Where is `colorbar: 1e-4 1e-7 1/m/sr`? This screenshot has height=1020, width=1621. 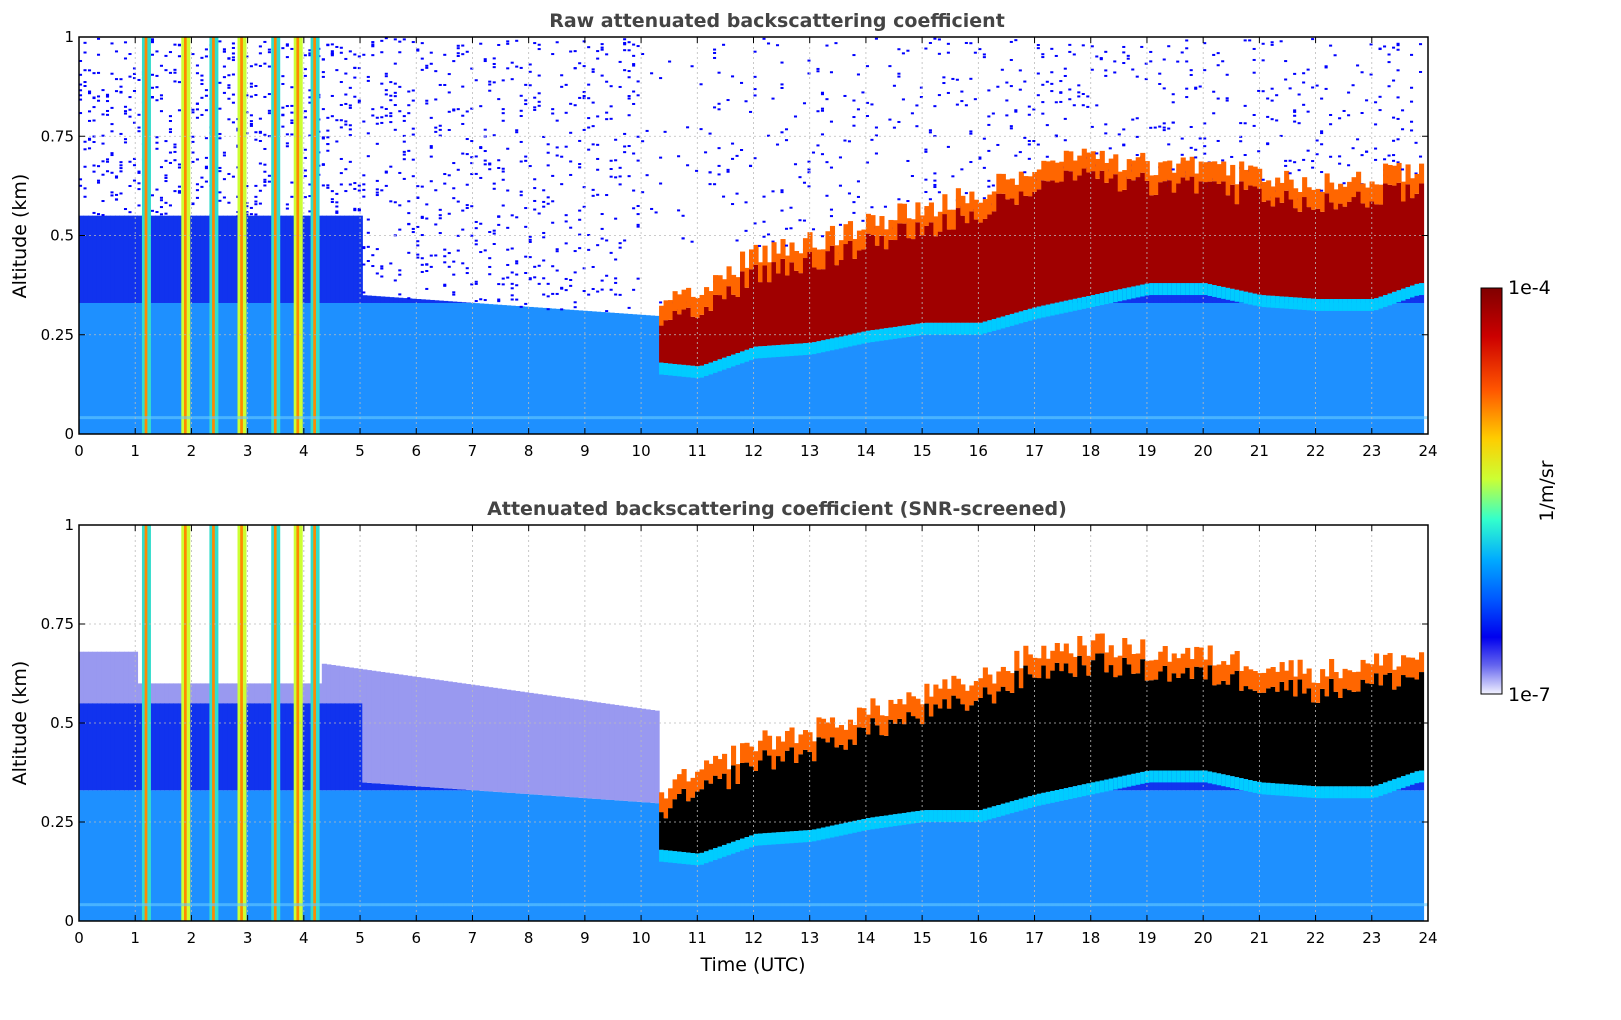
colorbar: 1e-4 1e-7 1/m/sr is located at coordinates (1519, 491).